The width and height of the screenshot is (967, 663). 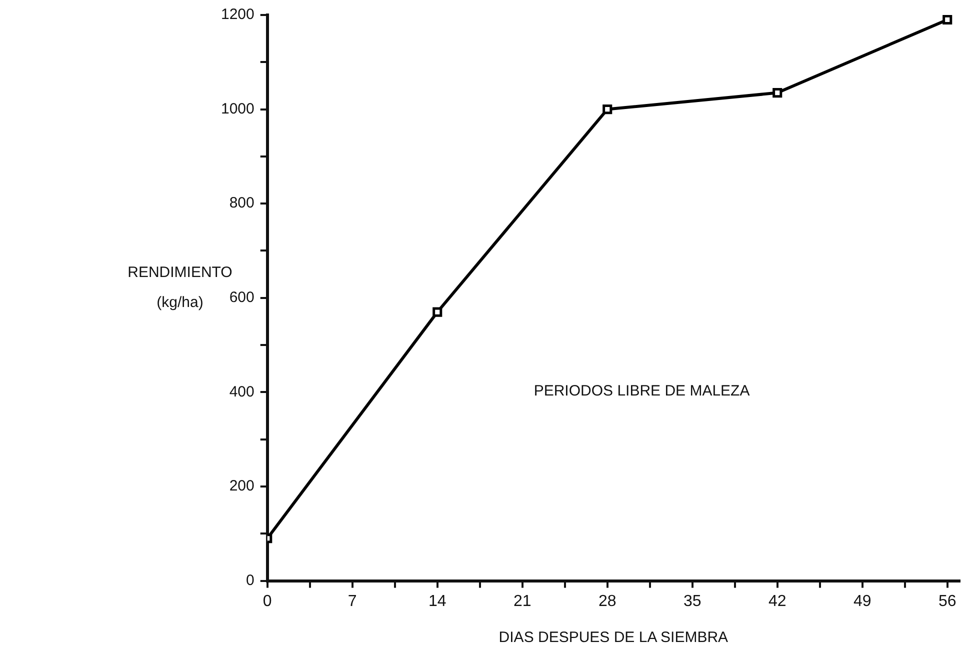 What do you see at coordinates (241, 203) in the screenshot?
I see `y-tick-label: 800` at bounding box center [241, 203].